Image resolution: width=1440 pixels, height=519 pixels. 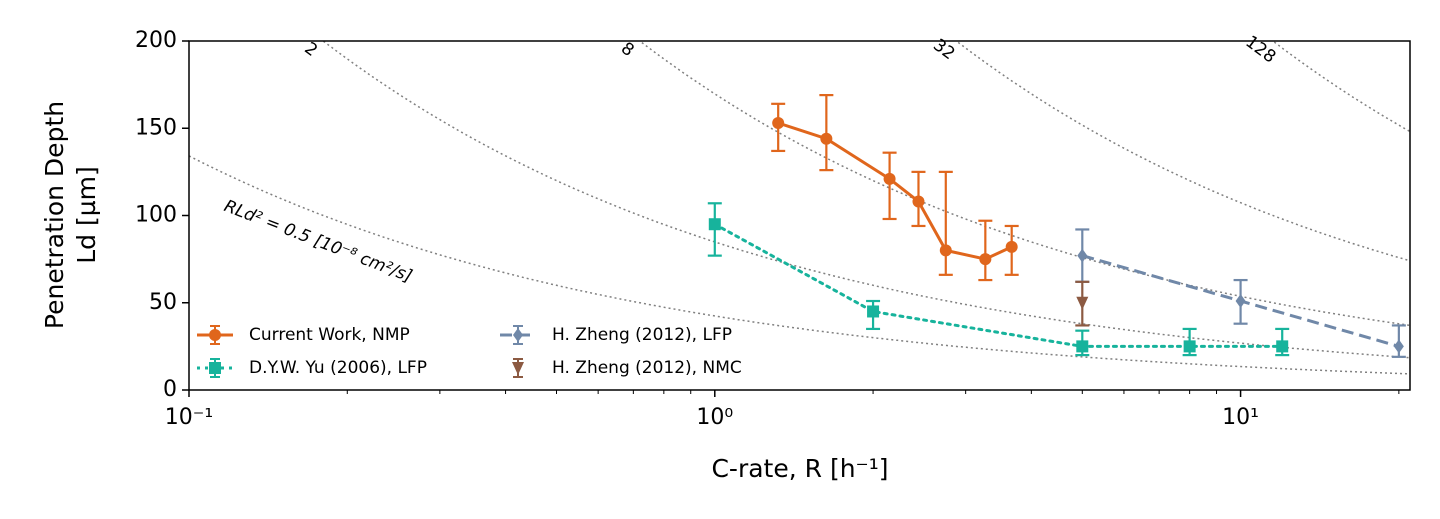 I want to click on y-axis-label: Ld [µm], so click(x=86, y=215).